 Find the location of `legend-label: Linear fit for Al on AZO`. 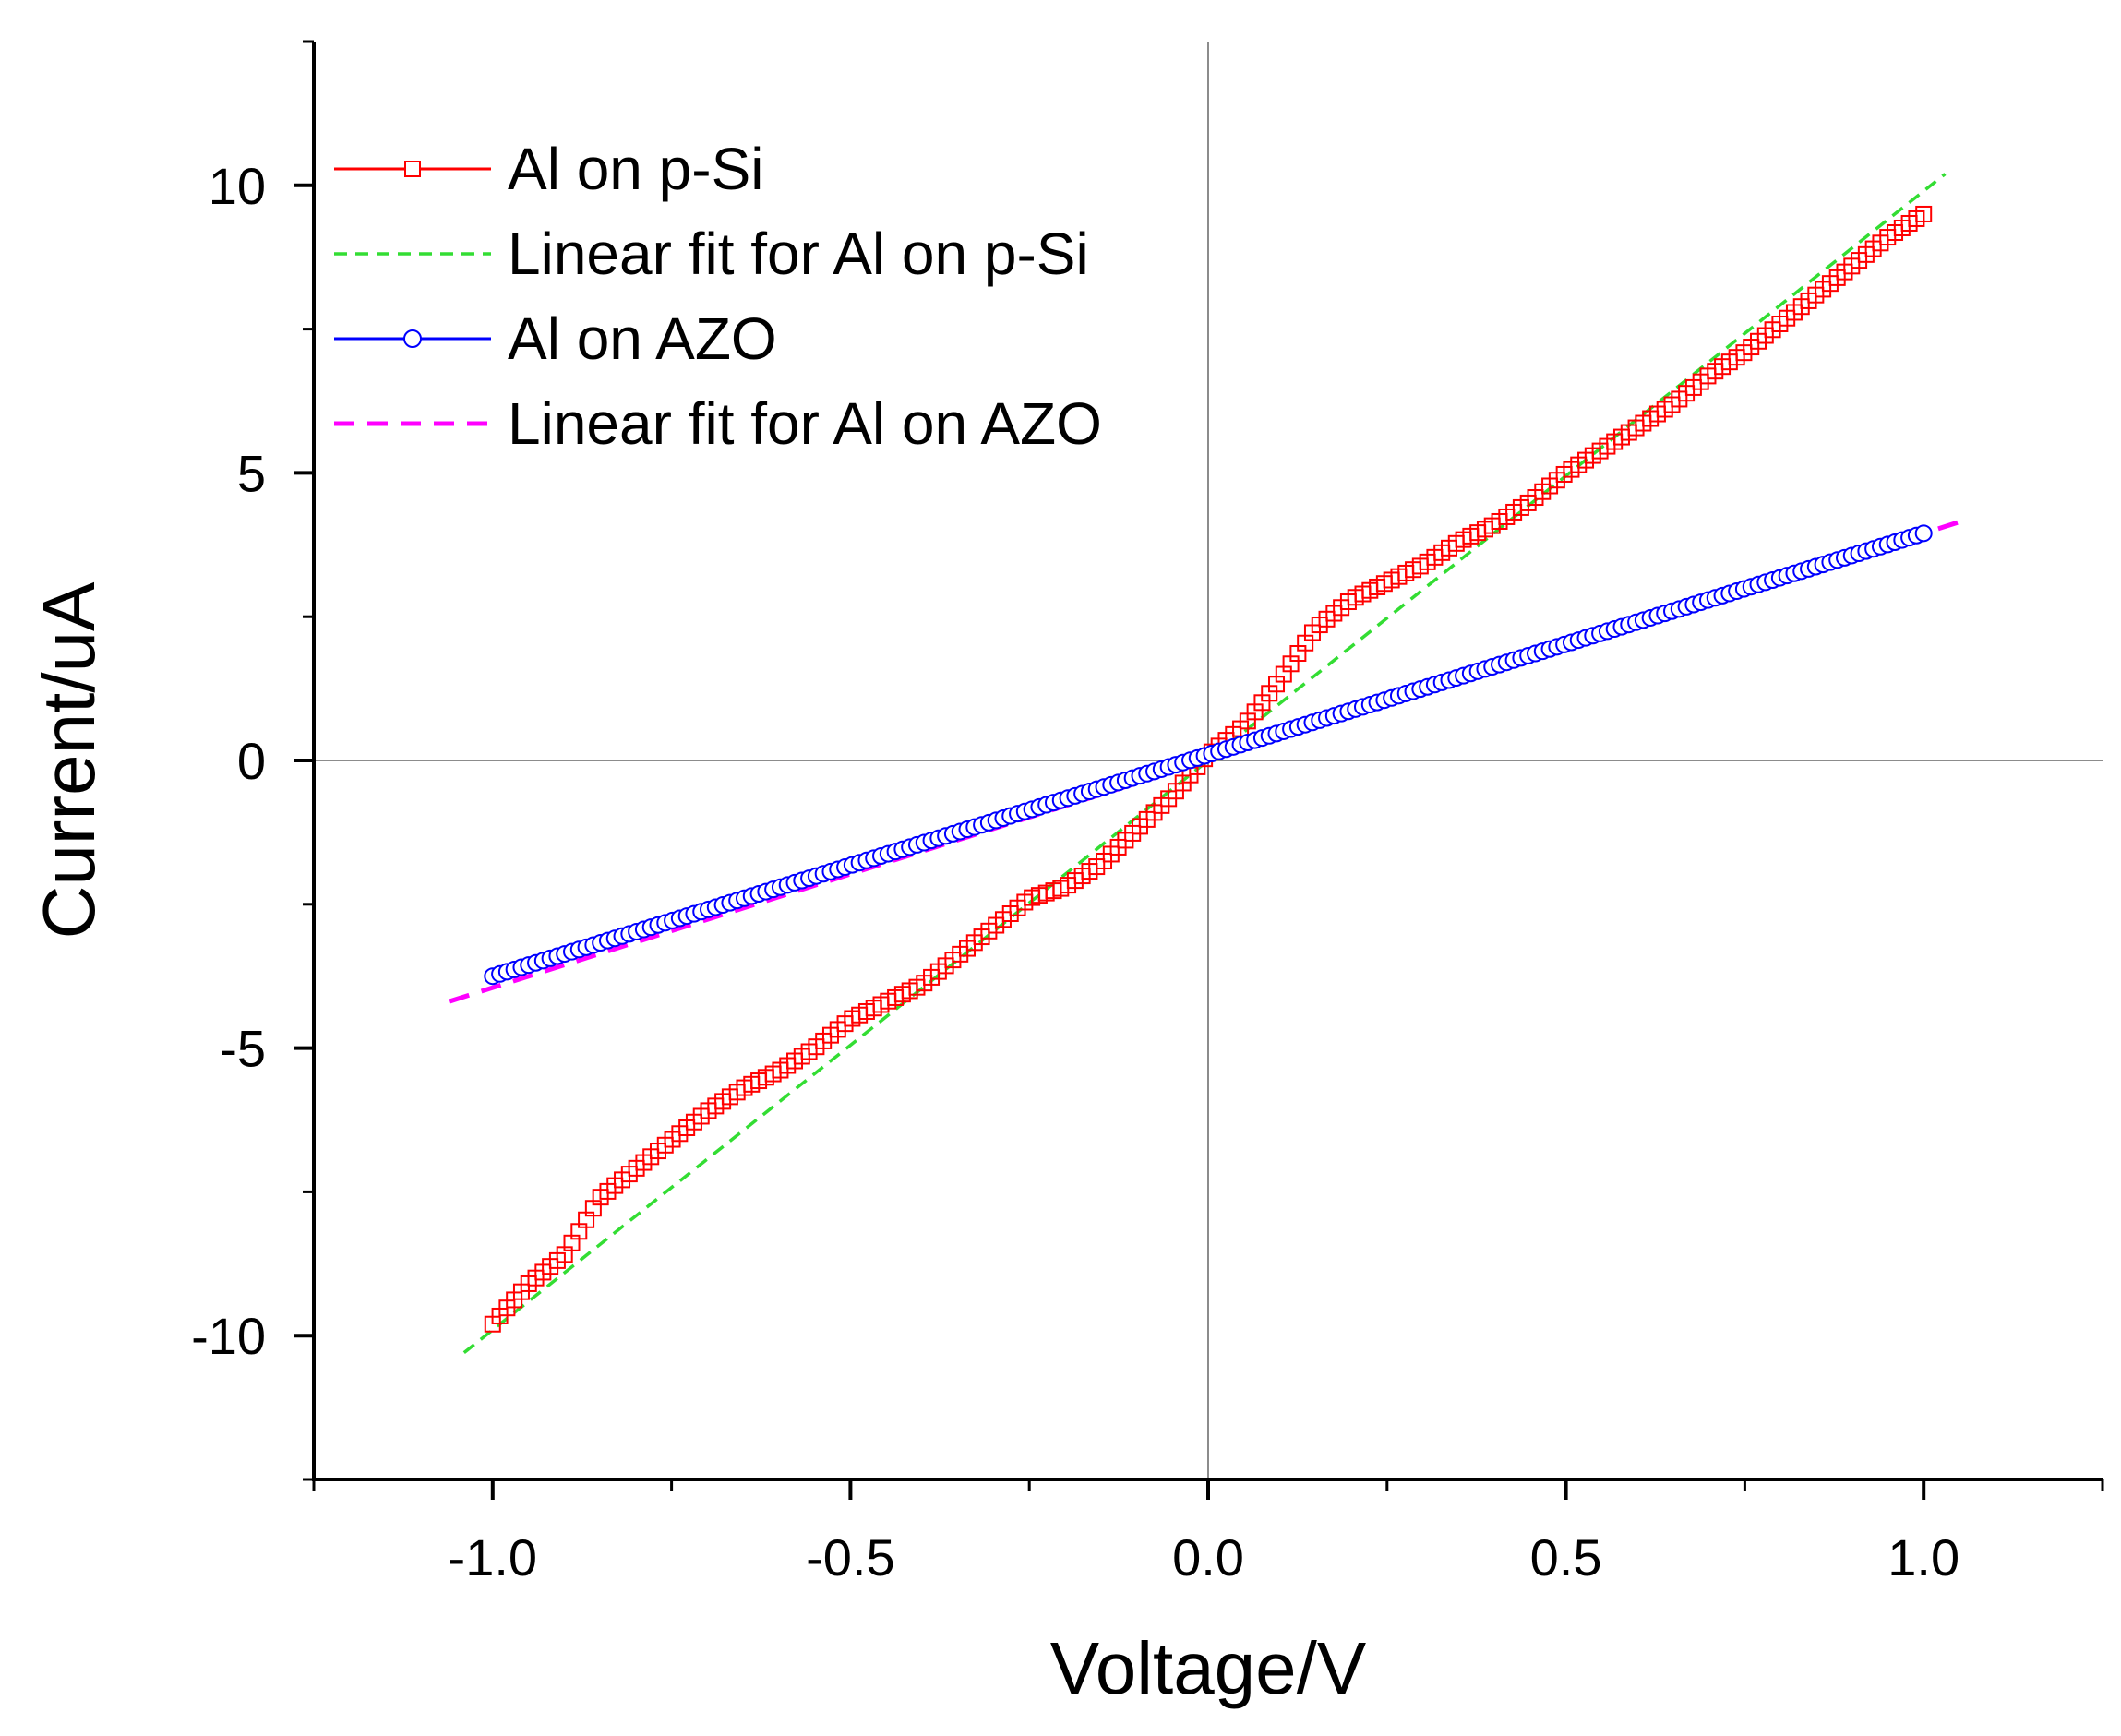

legend-label: Linear fit for Al on AZO is located at coordinates (805, 423).